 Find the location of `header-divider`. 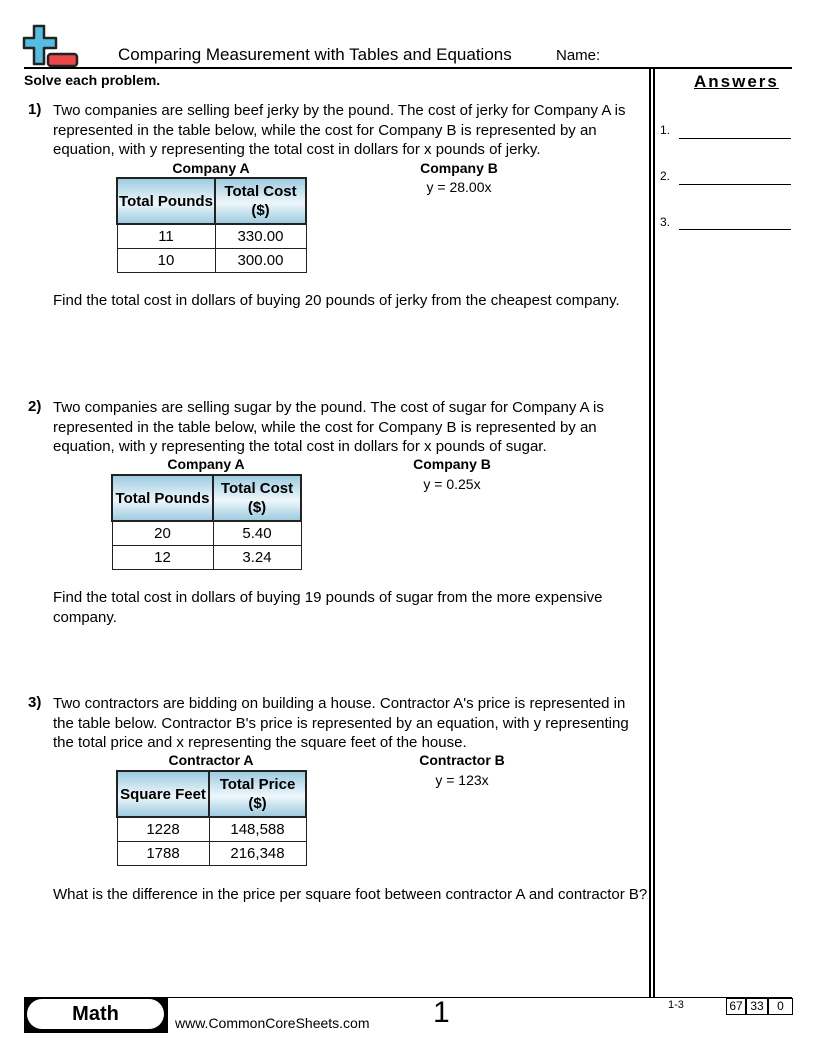

header-divider is located at coordinates (408, 68).